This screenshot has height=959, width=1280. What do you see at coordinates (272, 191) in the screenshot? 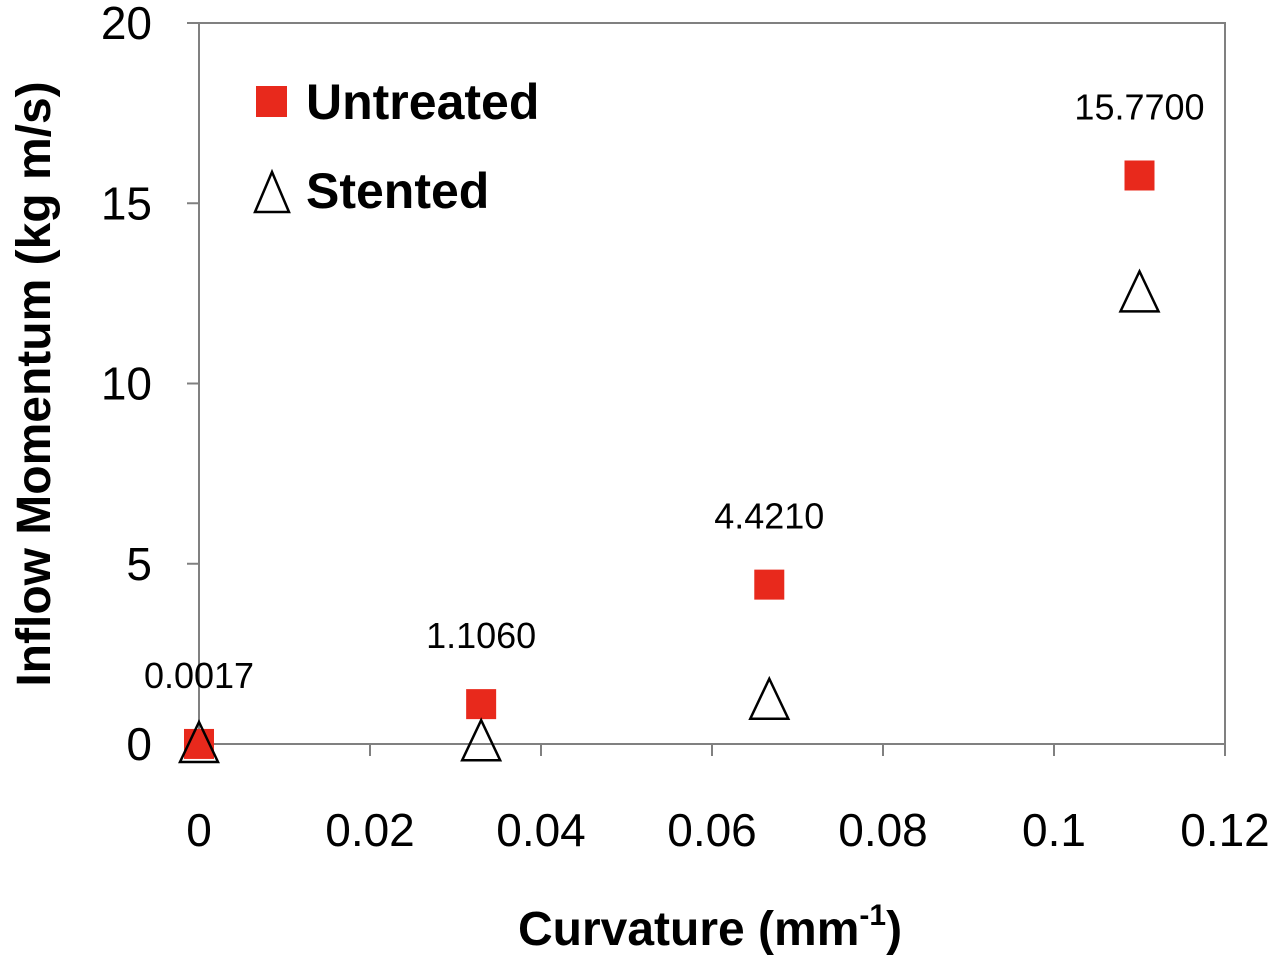
I see `legend-swatch-stented` at bounding box center [272, 191].